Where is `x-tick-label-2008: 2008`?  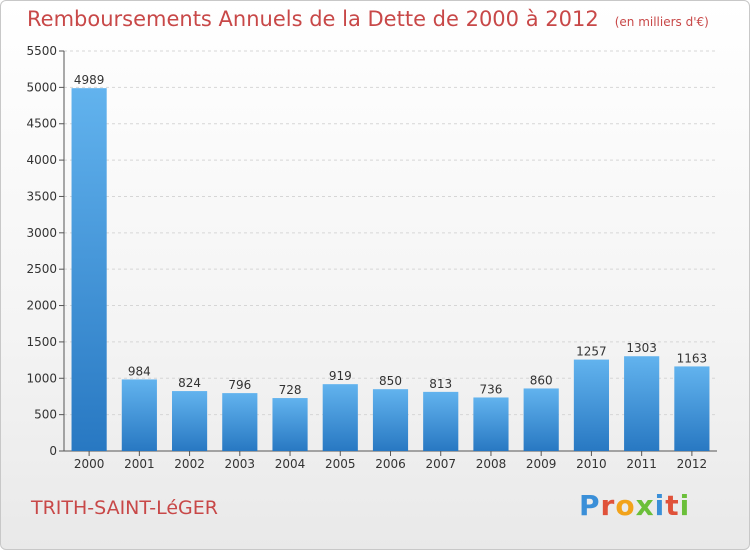
x-tick-label-2008: 2008 is located at coordinates (491, 464).